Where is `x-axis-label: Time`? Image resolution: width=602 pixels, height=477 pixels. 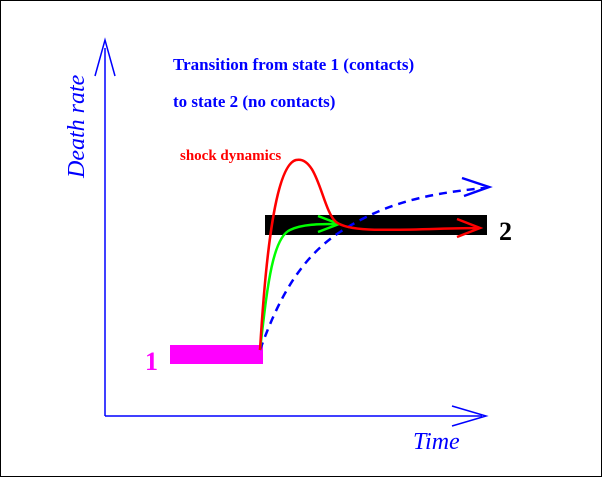 x-axis-label: Time is located at coordinates (436, 442).